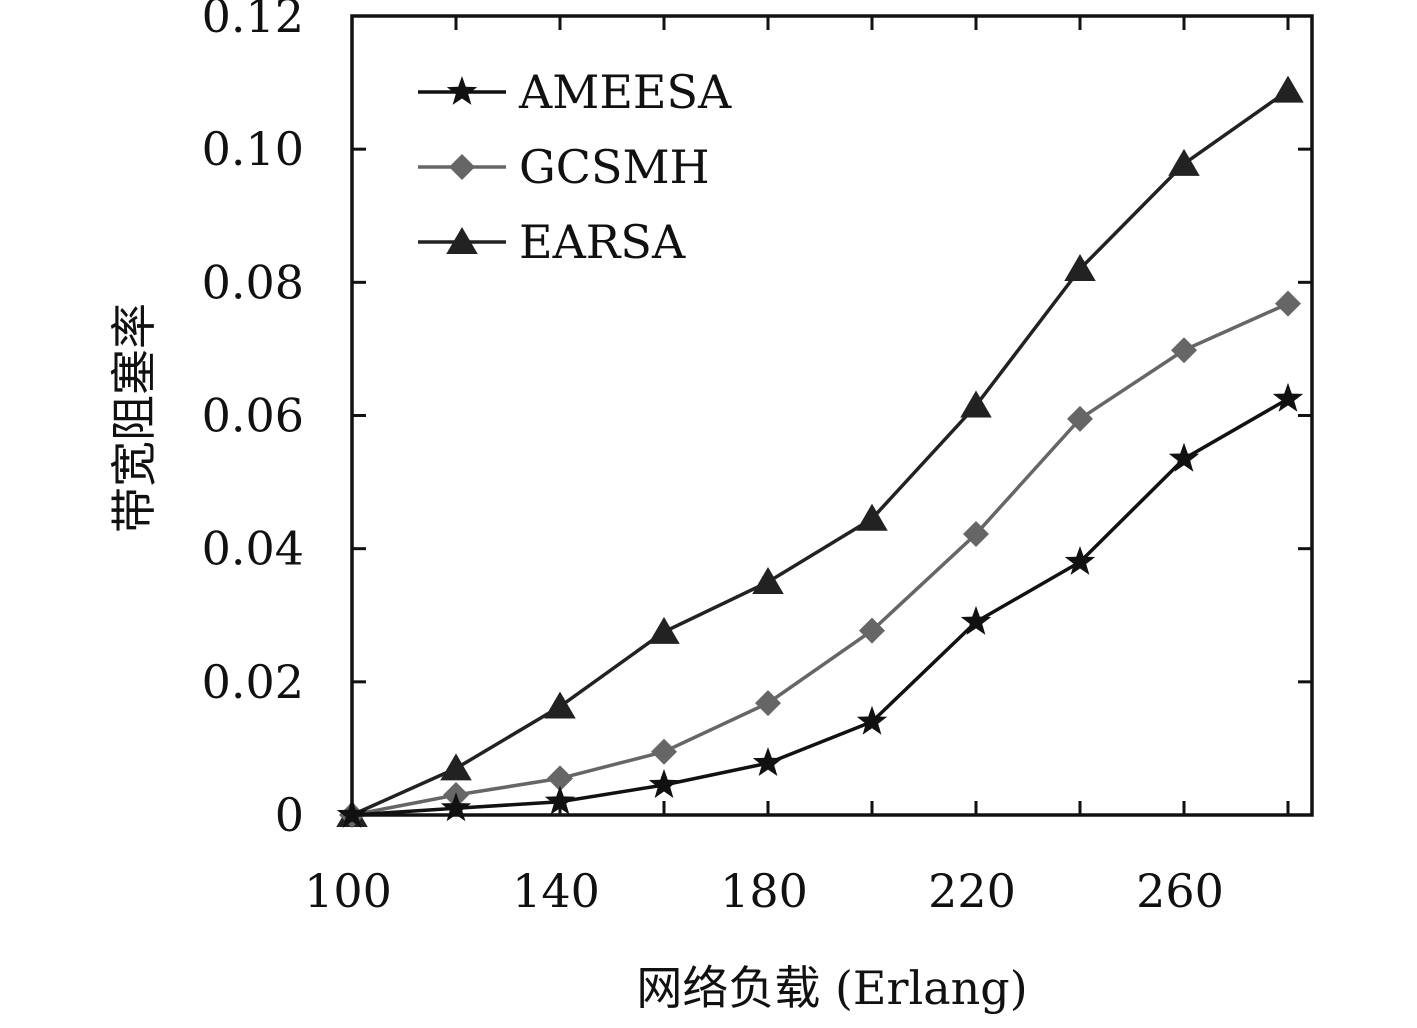 The image size is (1417, 1028). I want to click on x-tick-label: 180, so click(764, 891).